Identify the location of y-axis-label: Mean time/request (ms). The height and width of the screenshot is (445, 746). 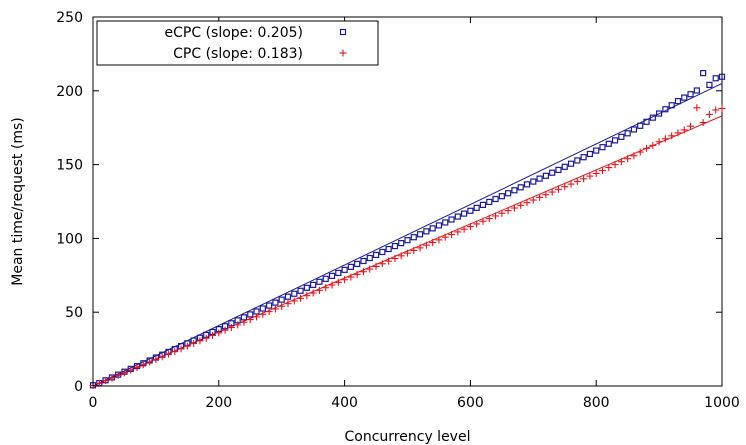
(18, 201).